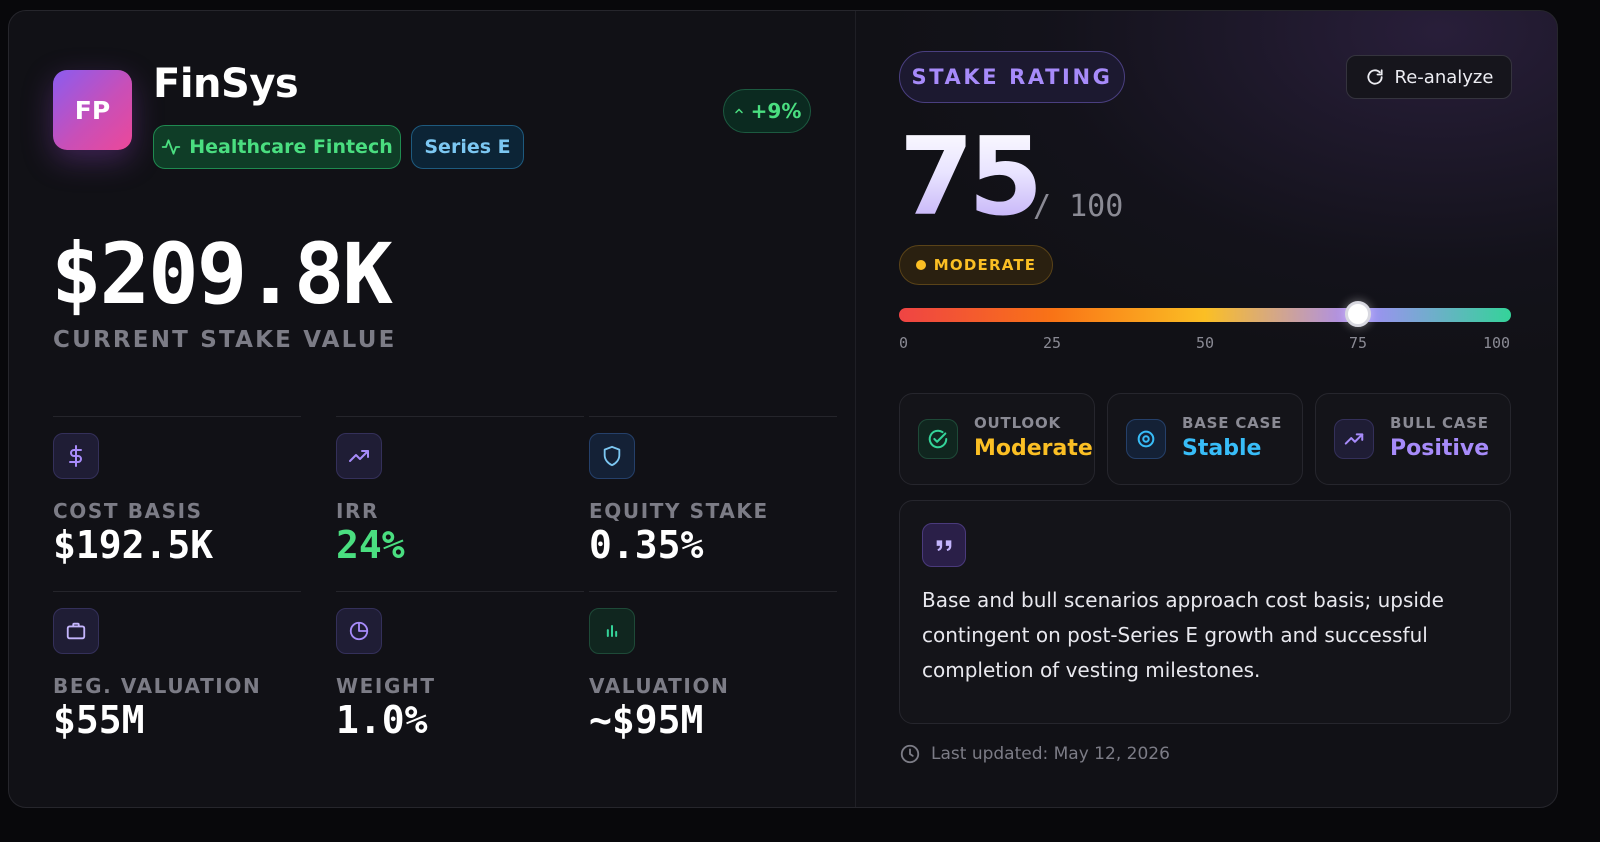 This screenshot has width=1600, height=842. I want to click on scenario-value: Positive, so click(1440, 448).